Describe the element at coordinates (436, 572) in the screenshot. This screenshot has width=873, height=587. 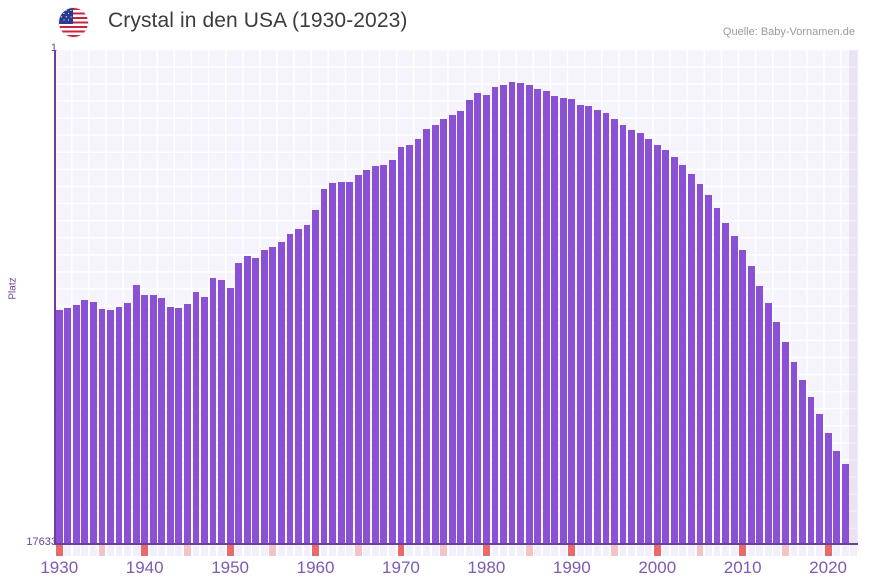
I see `x-axis-tick-labels: 1930 1940 1950 1960 1970 1980 1990 2000 2010 2020` at that location.